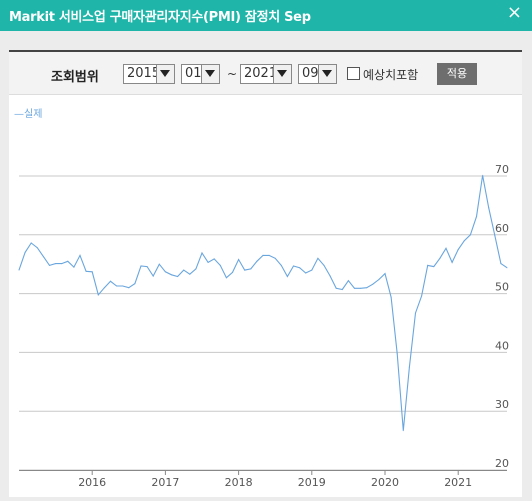 Image resolution: width=532 pixels, height=501 pixels. I want to click on title-bar: Markit 서비스업 구매자관리자지수(PMI) 잠정치 Sep ×, so click(266, 15).